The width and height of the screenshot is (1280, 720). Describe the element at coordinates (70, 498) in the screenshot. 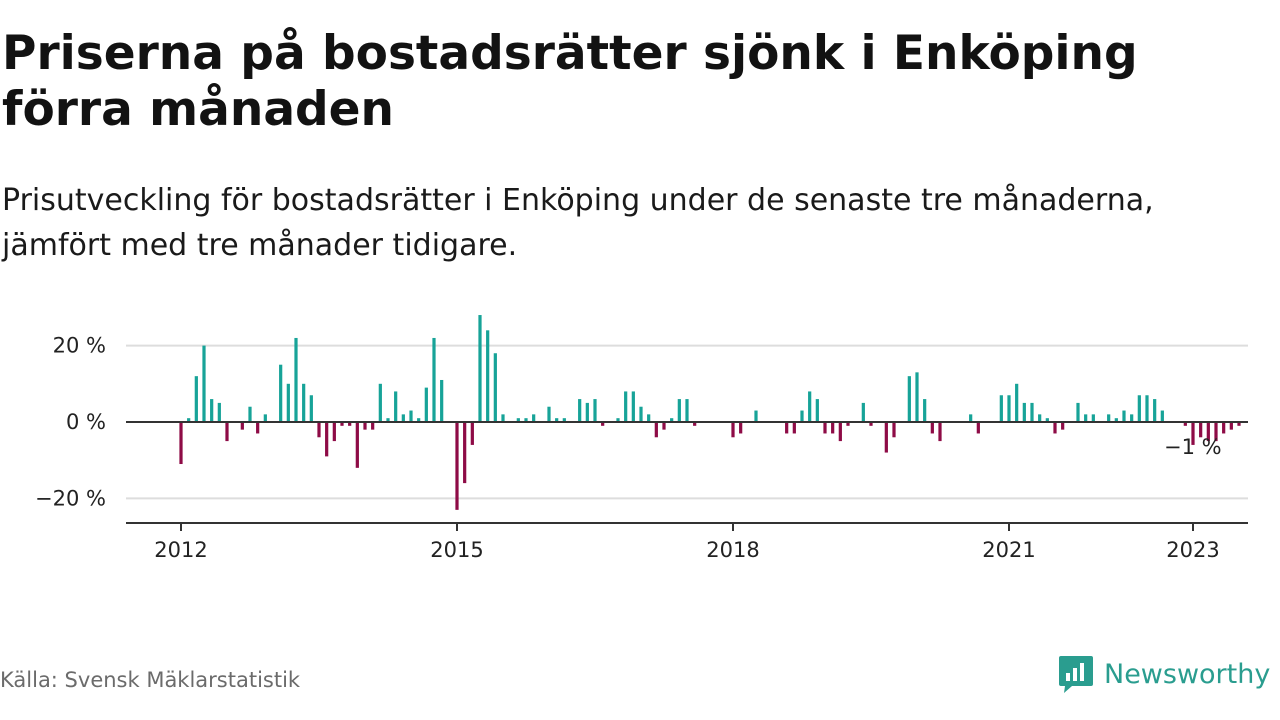

I see `y-tick-label: −20 %` at that location.